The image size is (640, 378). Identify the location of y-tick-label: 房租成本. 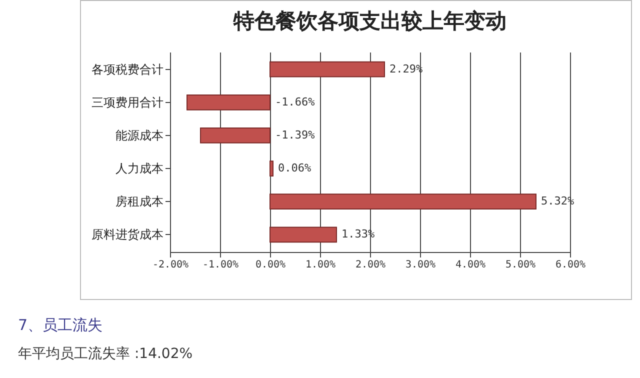
(140, 201).